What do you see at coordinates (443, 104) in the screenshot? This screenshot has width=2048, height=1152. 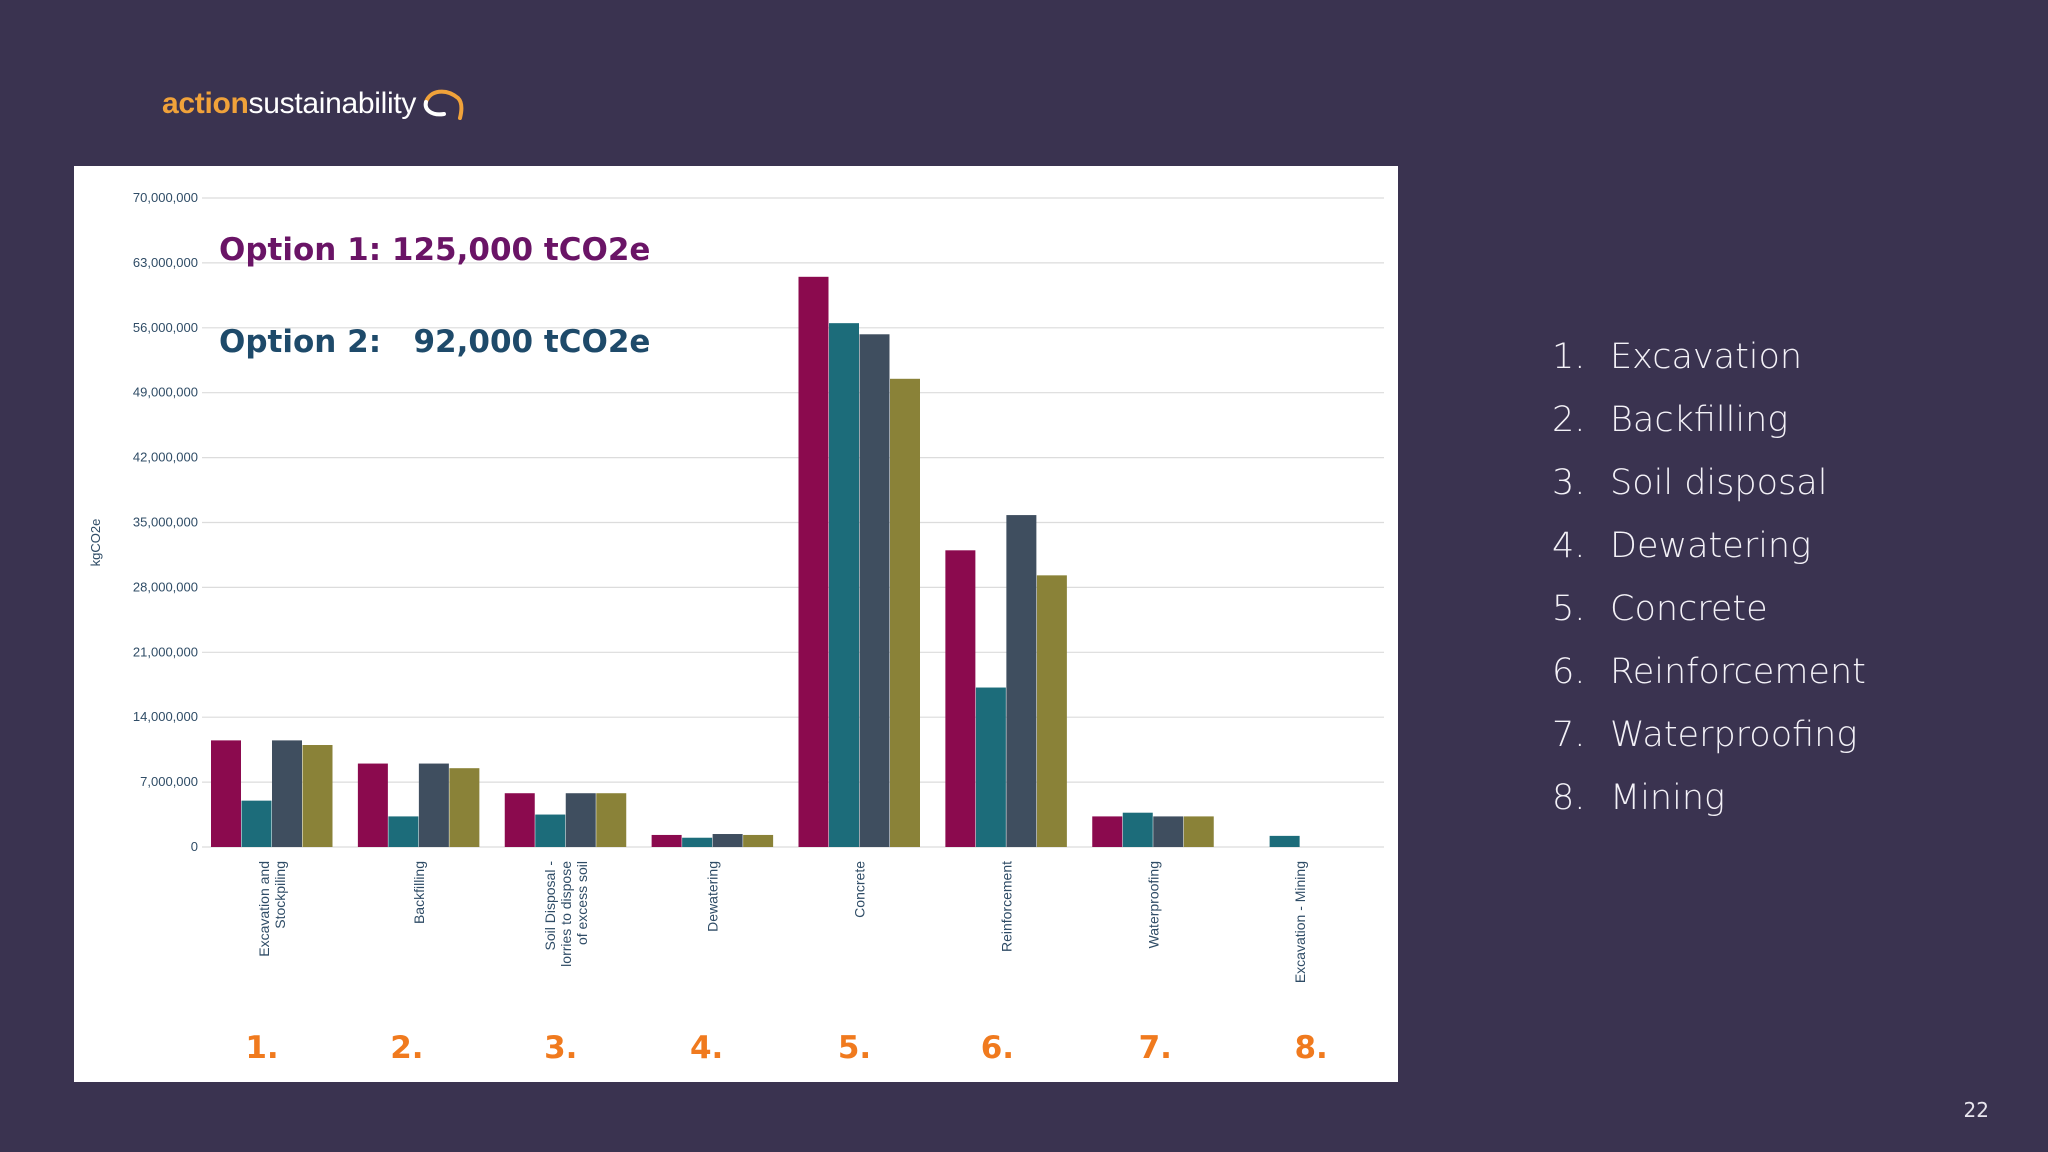 I see `logo-swoosh-icon` at bounding box center [443, 104].